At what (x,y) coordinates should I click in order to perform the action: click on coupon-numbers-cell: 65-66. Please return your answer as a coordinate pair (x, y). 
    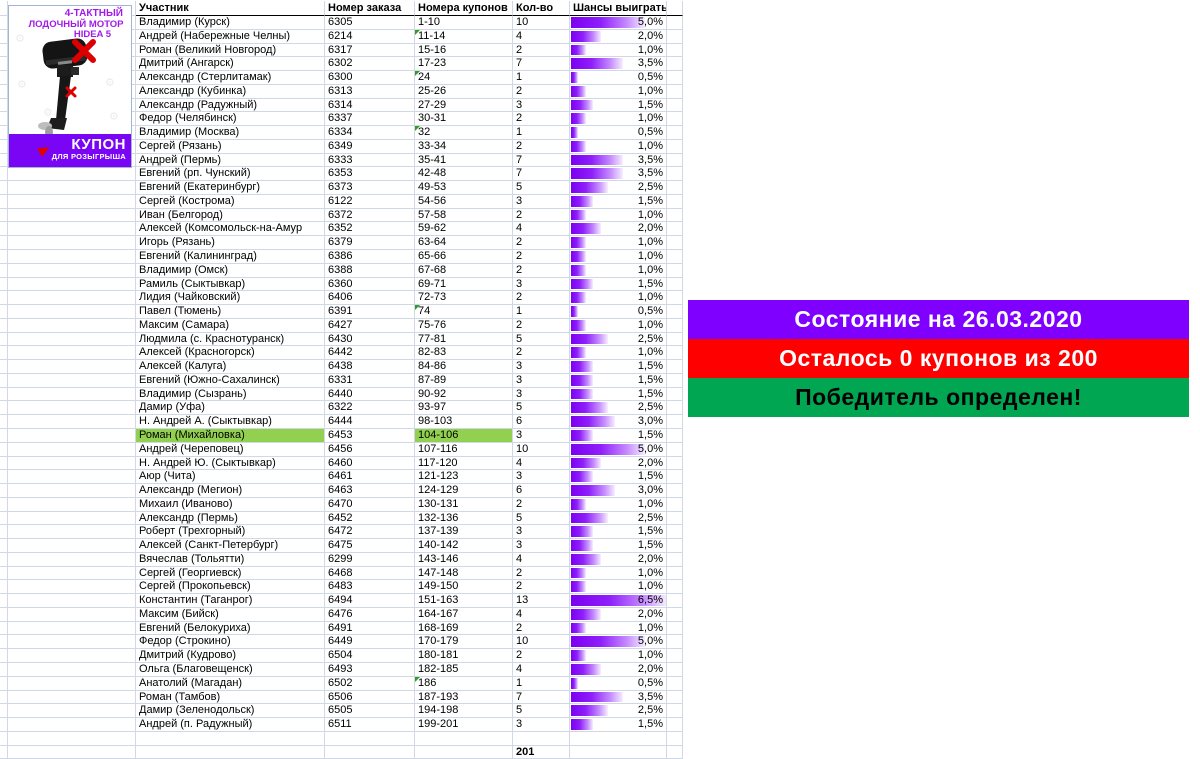
    Looking at the image, I should click on (464, 257).